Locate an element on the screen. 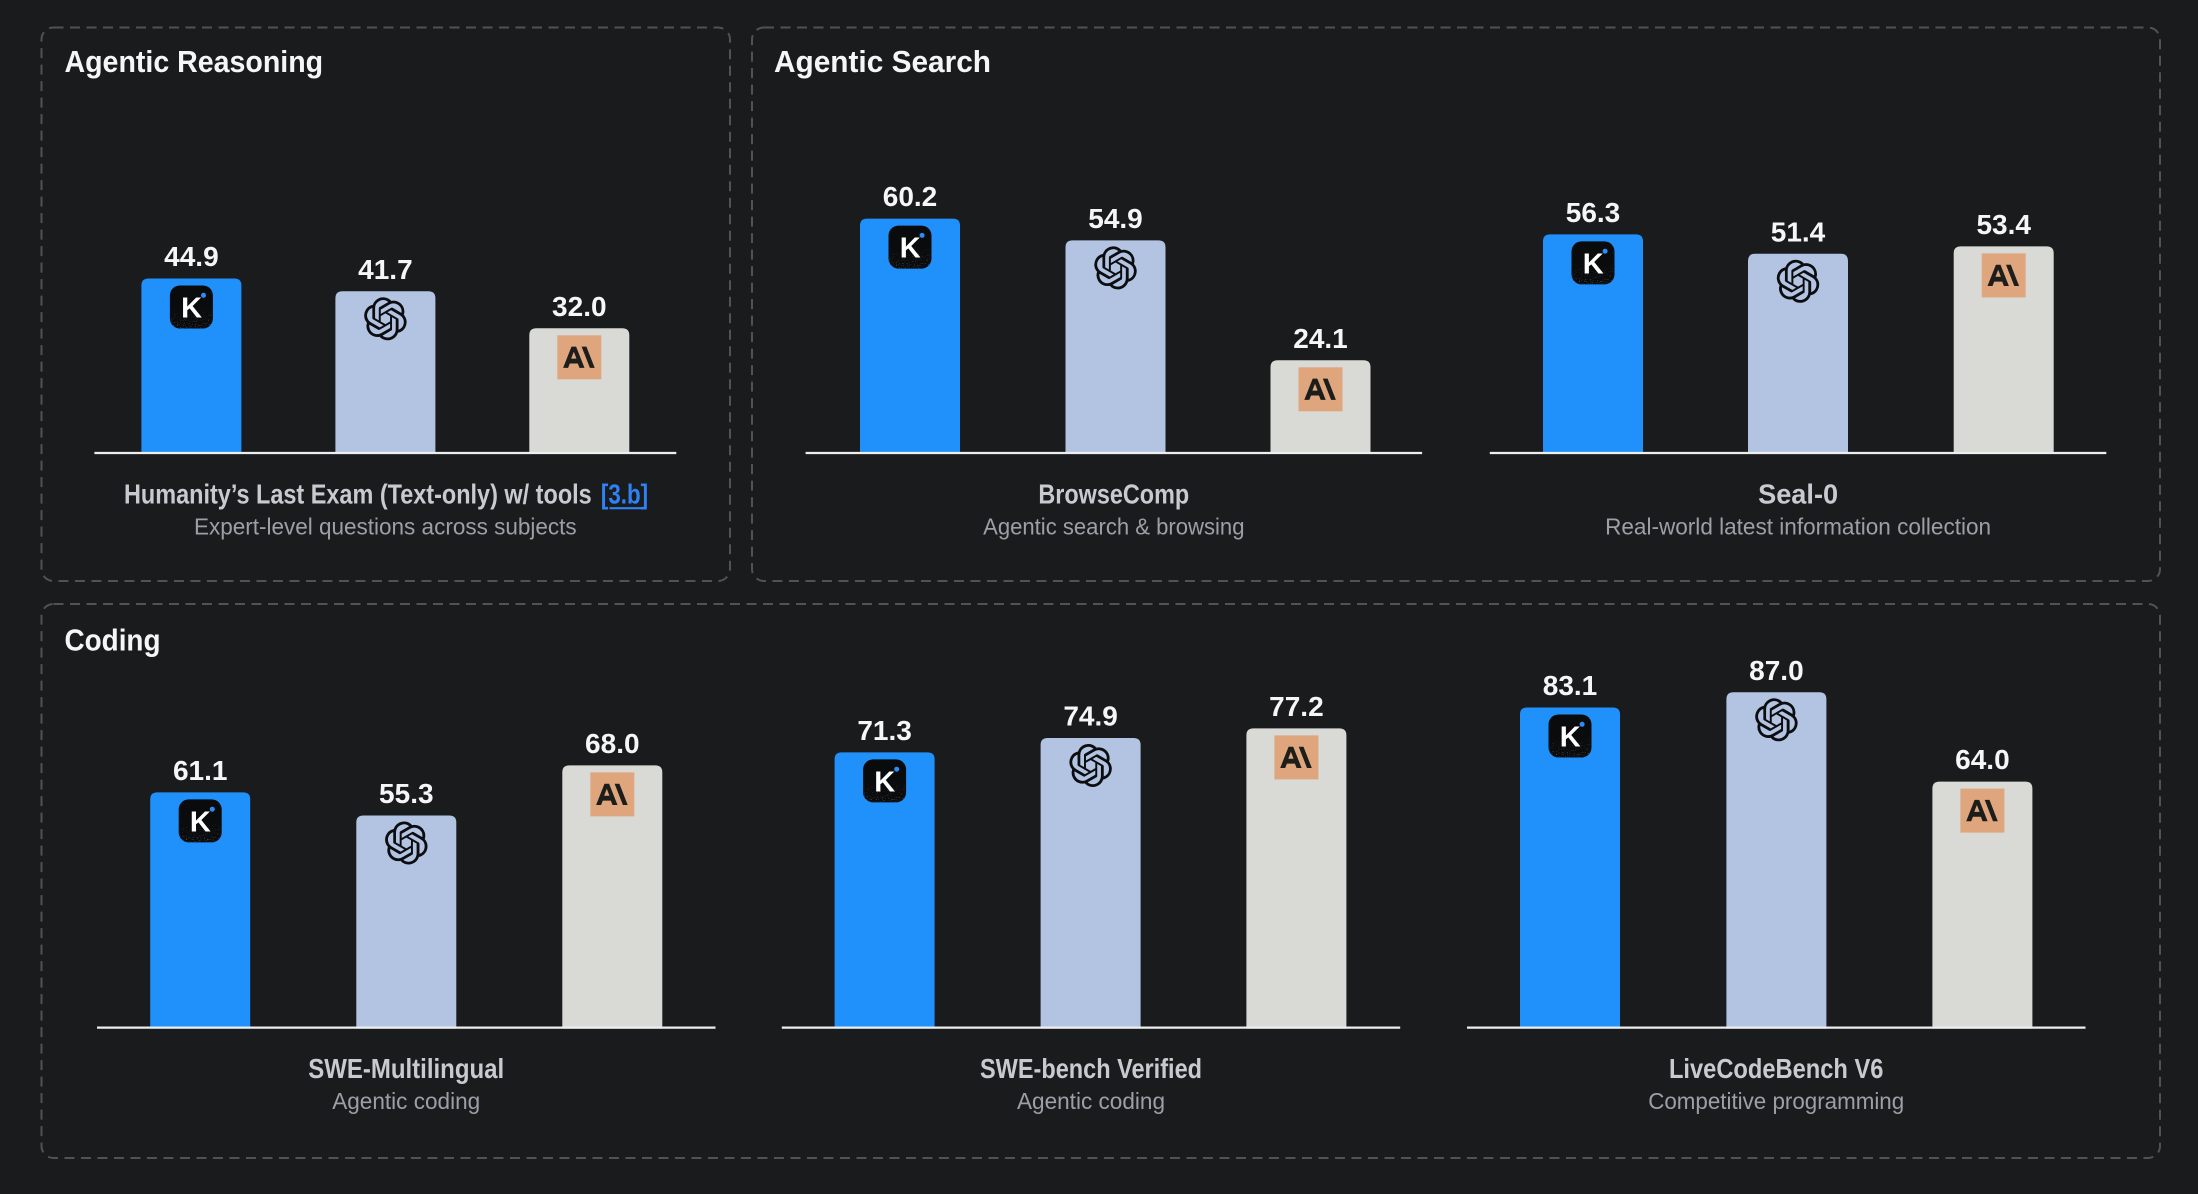 This screenshot has width=2198, height=1194. svg-text: BrowseComp is located at coordinates (1113, 494).